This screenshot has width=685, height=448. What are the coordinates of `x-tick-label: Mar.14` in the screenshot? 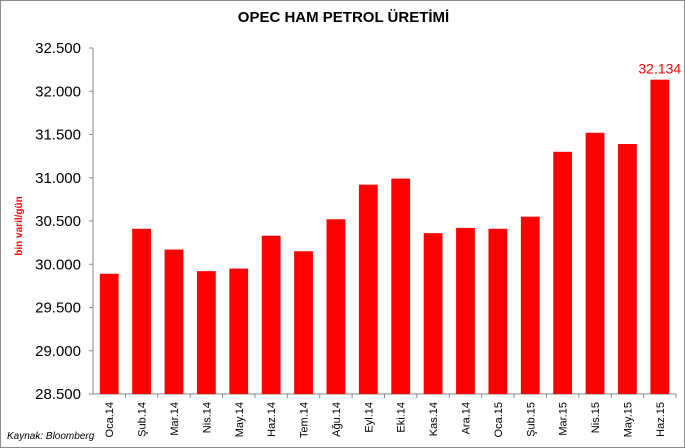 It's located at (175, 419).